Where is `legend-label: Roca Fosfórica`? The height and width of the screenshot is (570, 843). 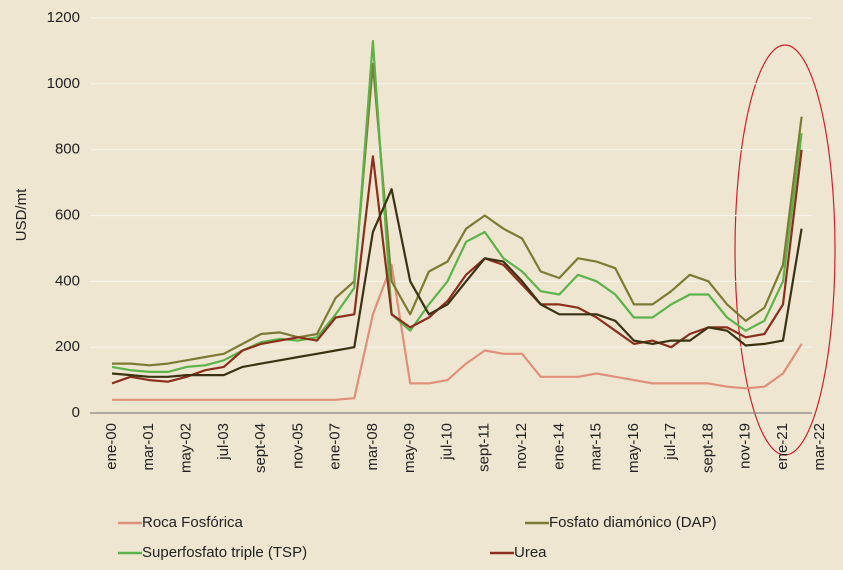 legend-label: Roca Fosfórica is located at coordinates (193, 522).